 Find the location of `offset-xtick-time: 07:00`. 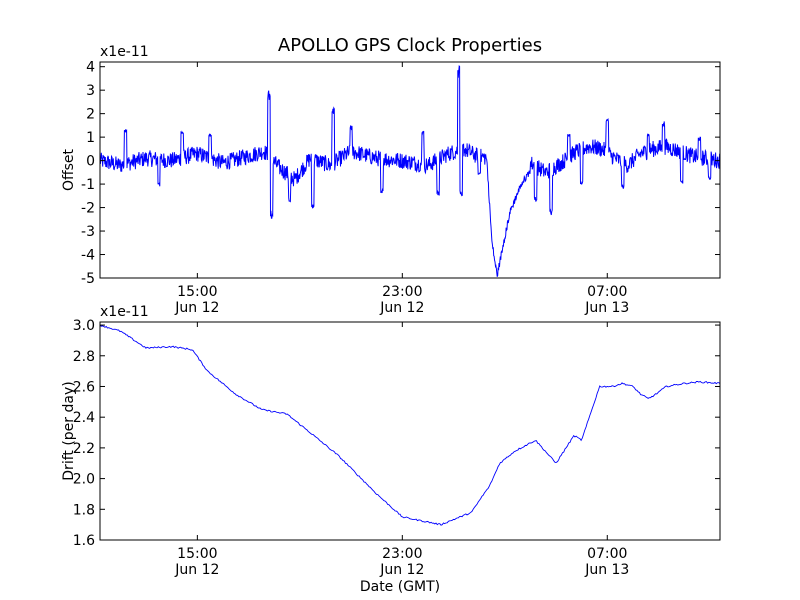

offset-xtick-time: 07:00 is located at coordinates (607, 292).